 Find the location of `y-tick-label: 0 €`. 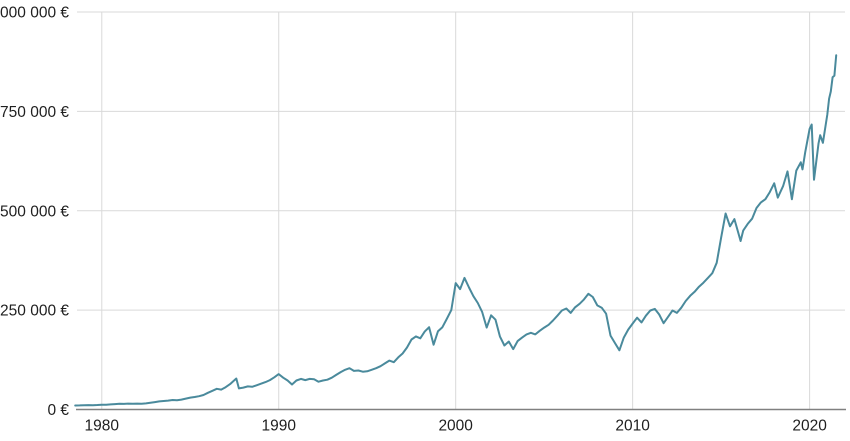

y-tick-label: 0 € is located at coordinates (58, 410).